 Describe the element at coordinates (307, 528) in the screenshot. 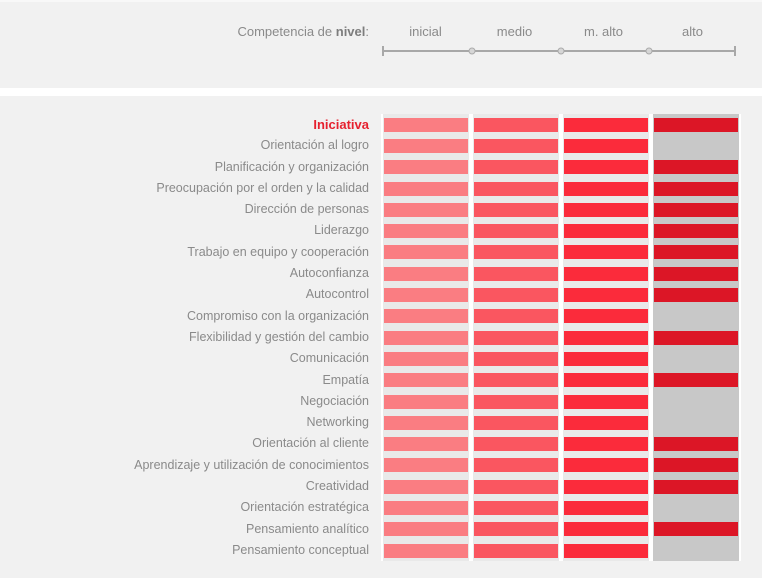

I see `competency-row-label: Pensamiento analítico` at that location.